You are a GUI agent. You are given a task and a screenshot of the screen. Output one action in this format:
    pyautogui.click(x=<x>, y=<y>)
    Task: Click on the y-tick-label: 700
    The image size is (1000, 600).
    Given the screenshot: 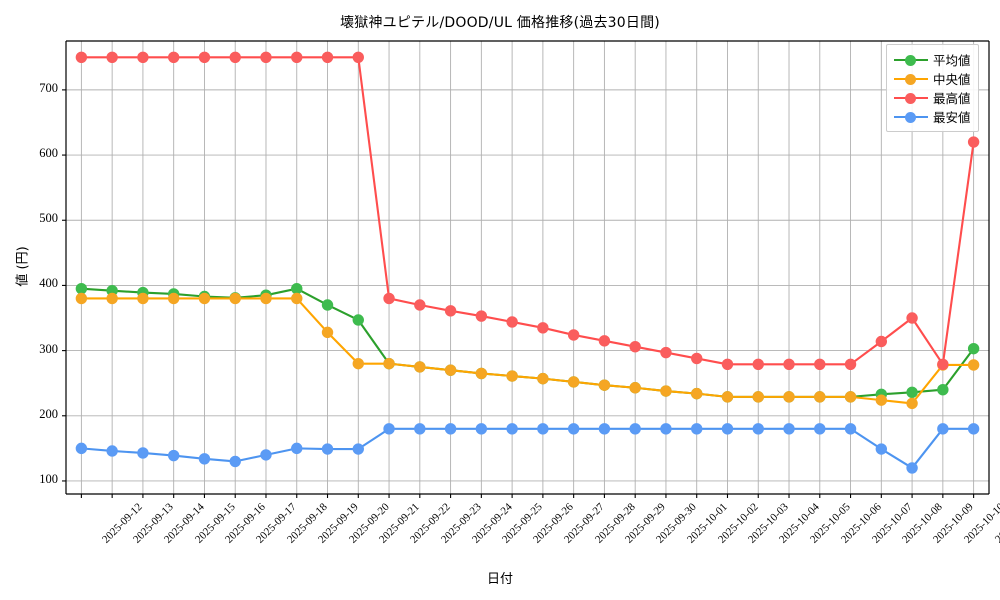 What is the action you would take?
    pyautogui.click(x=48, y=87)
    